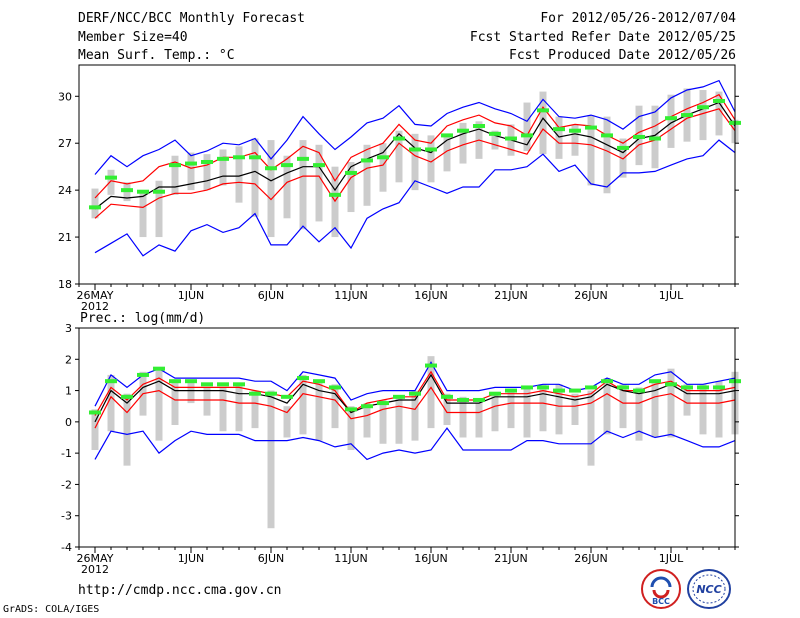  What do you see at coordinates (661, 601) in the screenshot?
I see `bcc-logo-text: BCC` at bounding box center [661, 601].